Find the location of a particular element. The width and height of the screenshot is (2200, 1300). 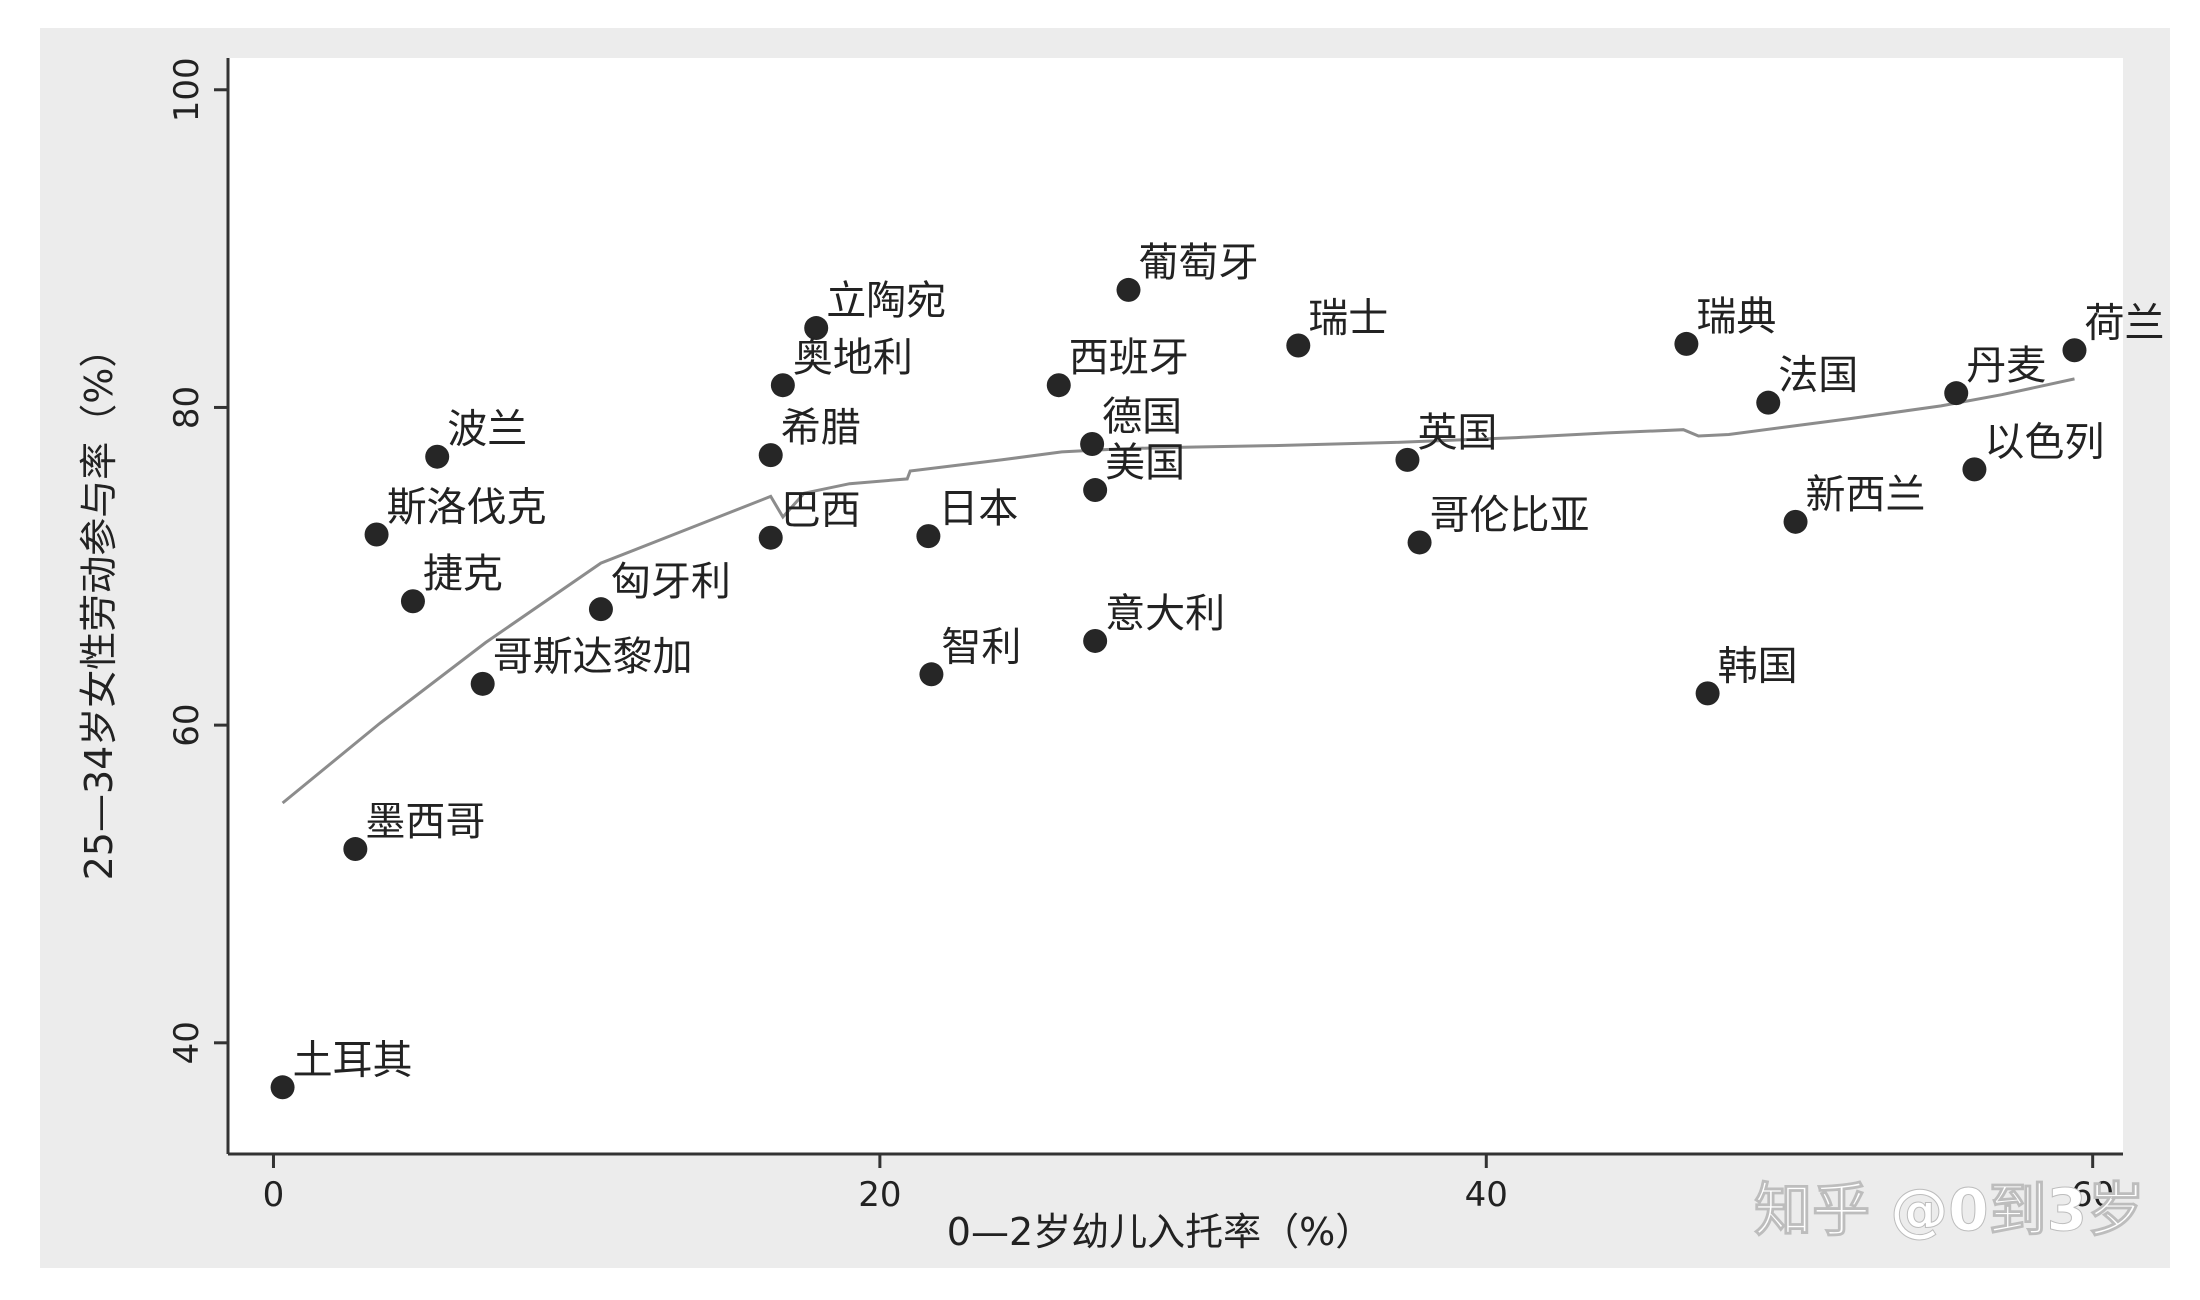

data-point-label: 英国 is located at coordinates (1457, 433).